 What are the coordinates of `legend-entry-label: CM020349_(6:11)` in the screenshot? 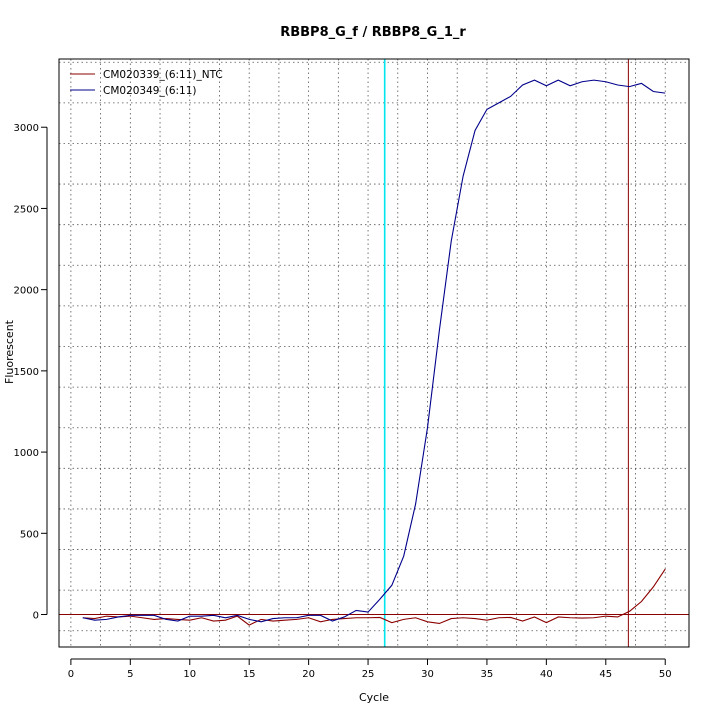 It's located at (150, 91).